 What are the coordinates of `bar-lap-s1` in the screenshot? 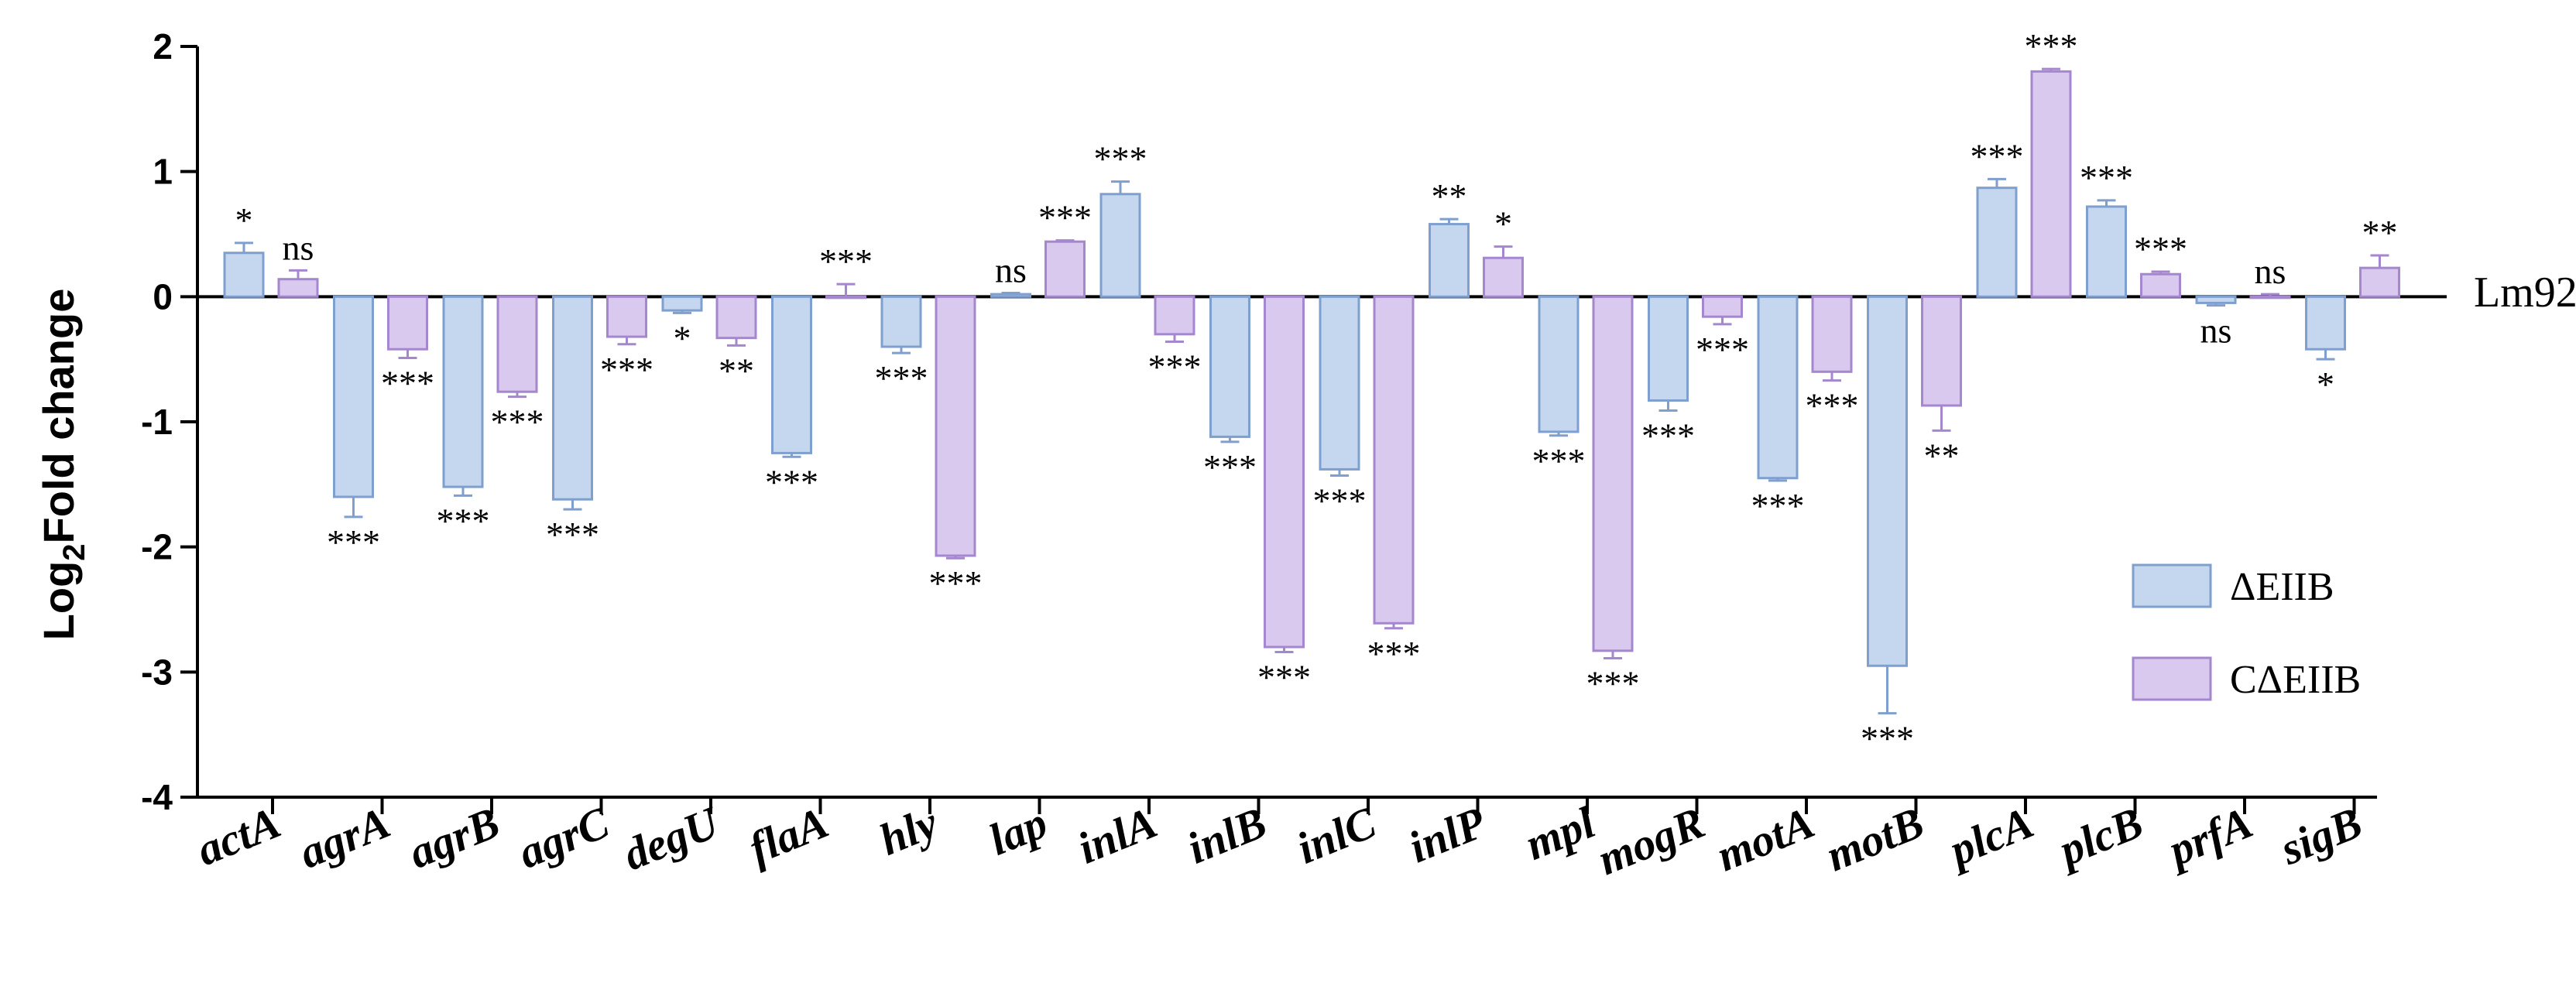 It's located at (1065, 269).